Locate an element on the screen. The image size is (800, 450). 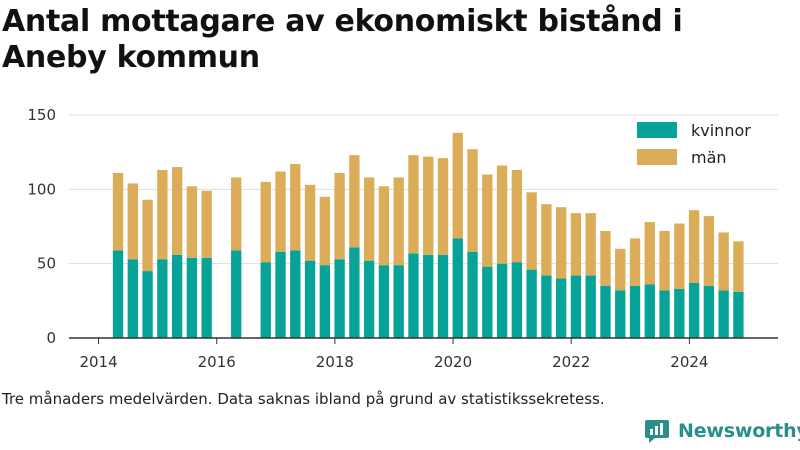
newsworthy-logo: Newsworthy is located at coordinates (722, 431).